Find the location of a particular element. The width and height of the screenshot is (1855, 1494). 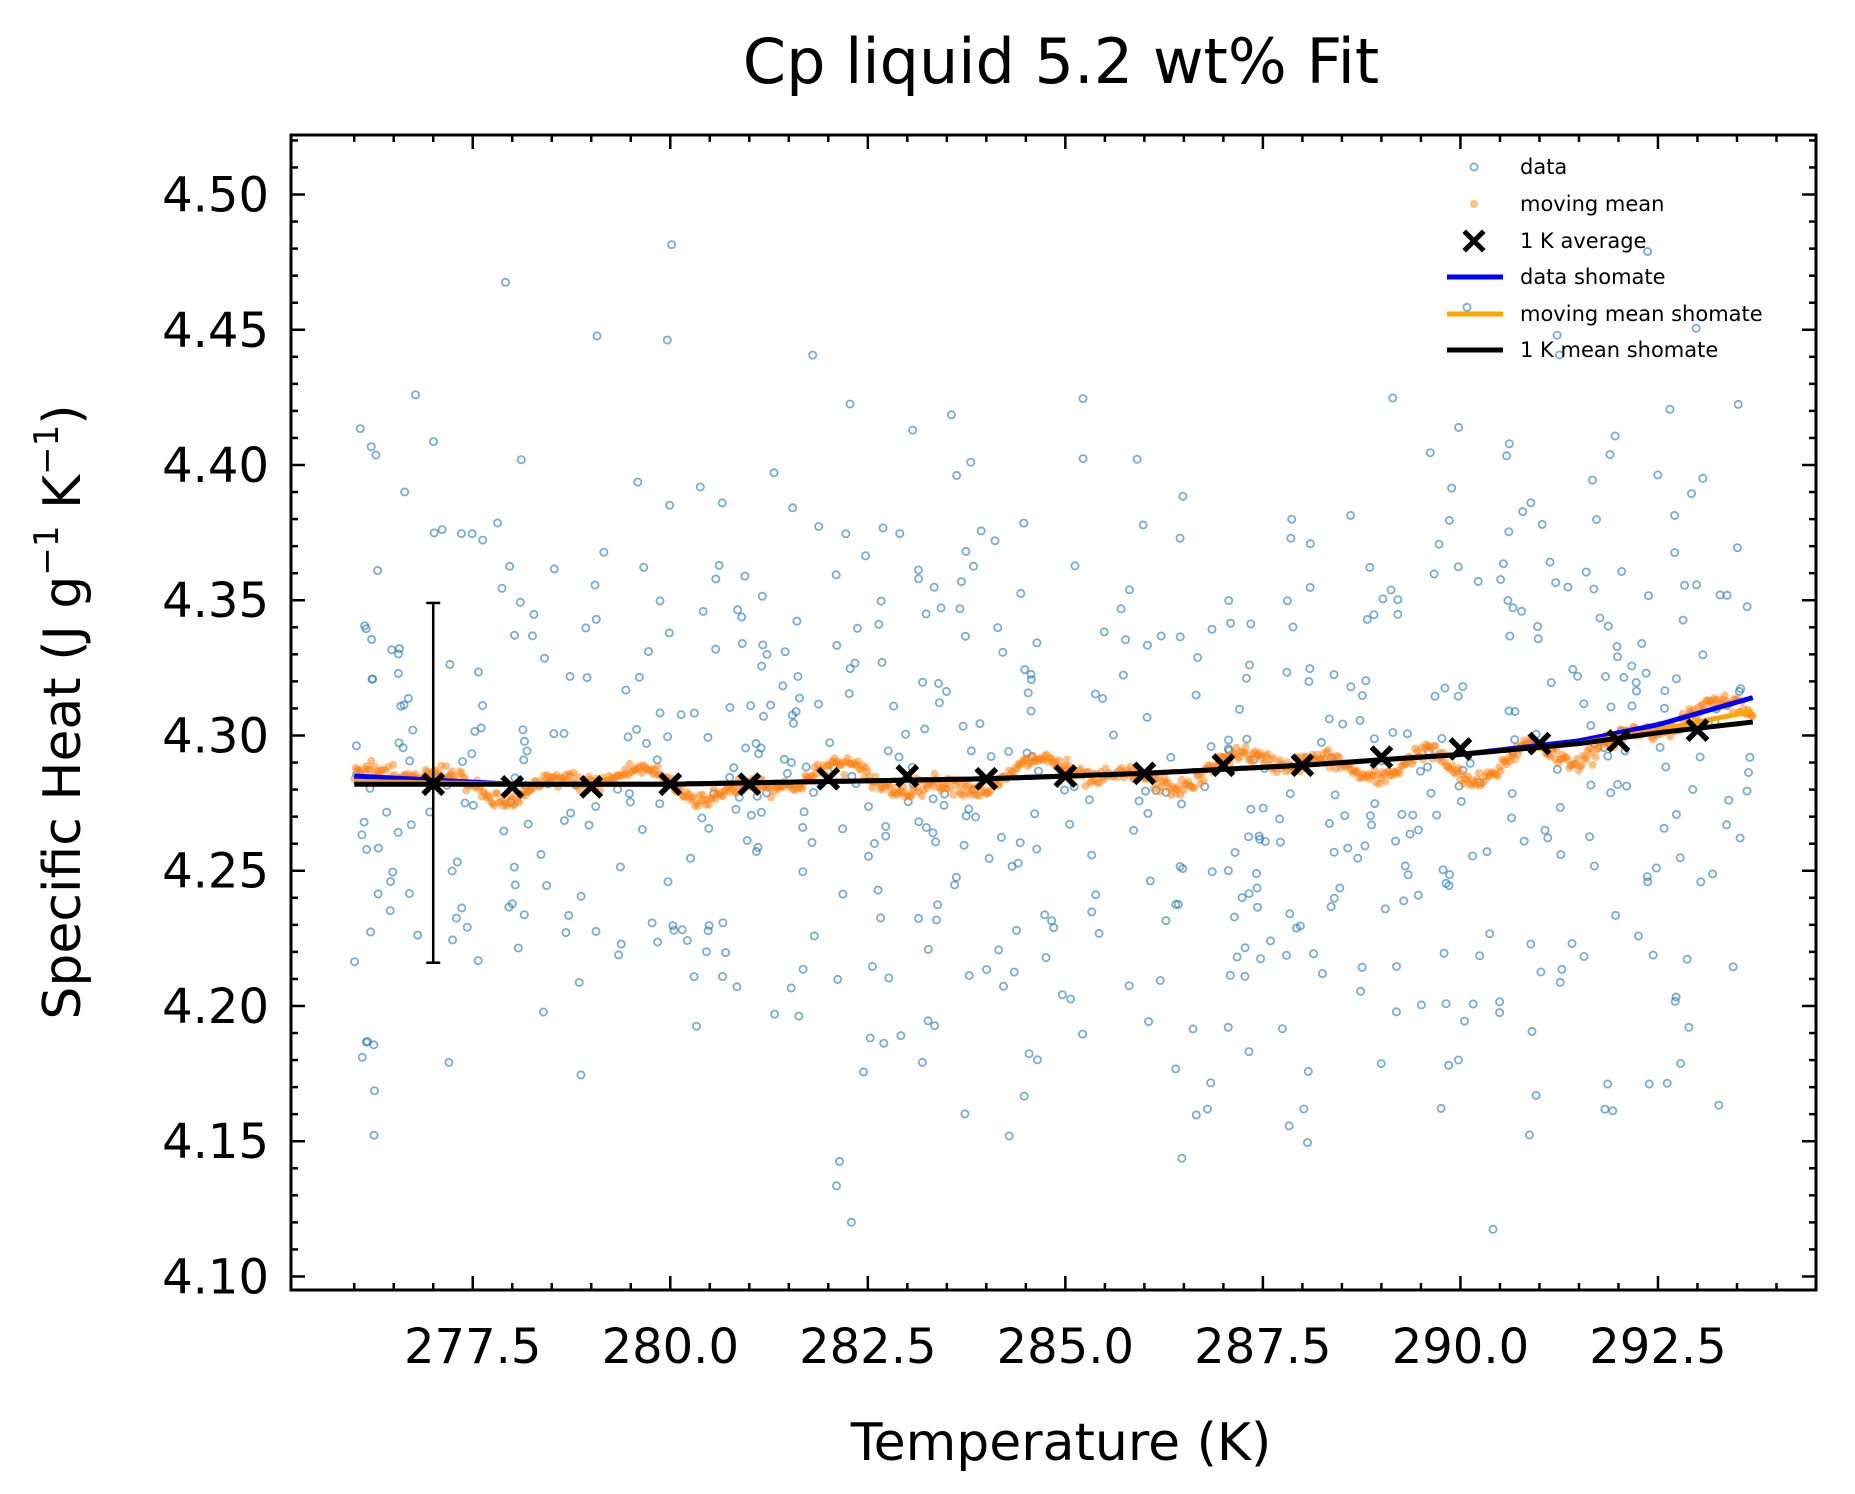

y-tick-label: 4.15 is located at coordinates (215, 1142).